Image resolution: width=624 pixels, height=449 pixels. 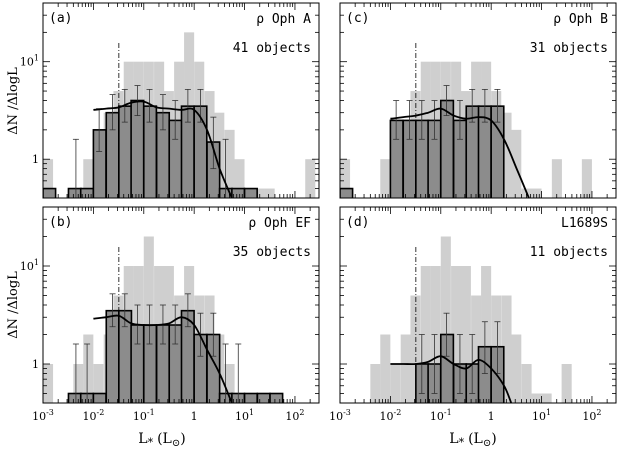 I want to click on xlabel-sub: *, so click(x=462, y=442).